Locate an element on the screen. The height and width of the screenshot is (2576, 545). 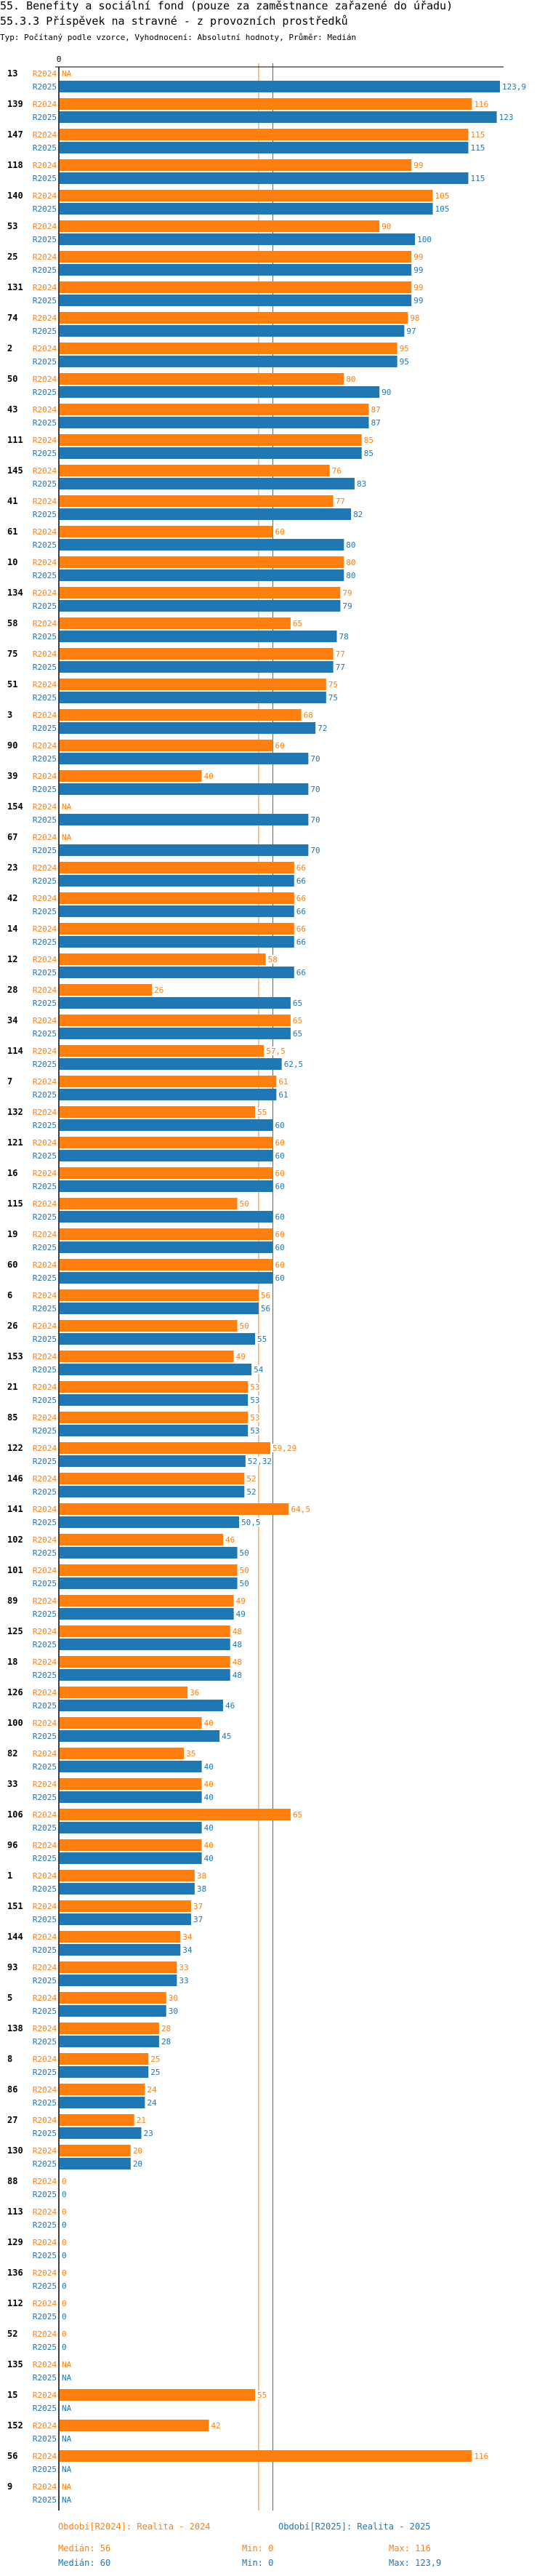
median-stat-R2025: Medián: 60 is located at coordinates (84, 2563).